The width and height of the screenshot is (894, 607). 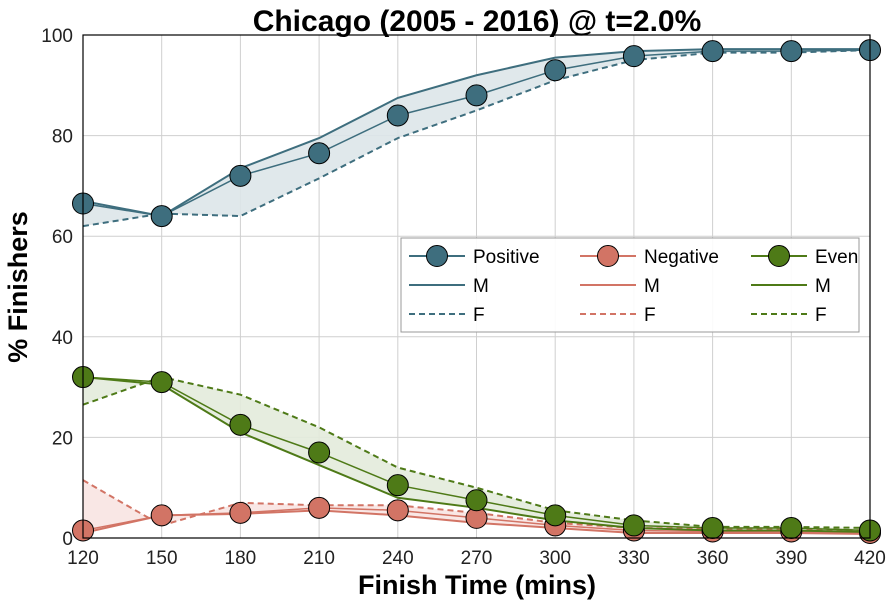 I want to click on y-tick-label: 80, so click(x=62, y=137).